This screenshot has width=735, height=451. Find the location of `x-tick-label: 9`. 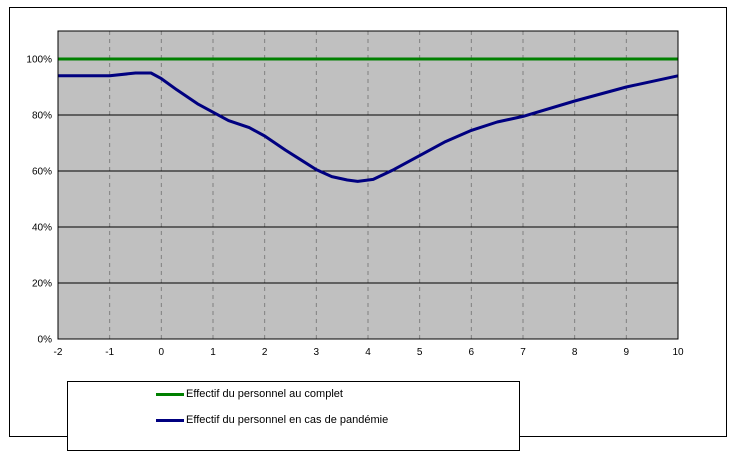

x-tick-label: 9 is located at coordinates (627, 352).